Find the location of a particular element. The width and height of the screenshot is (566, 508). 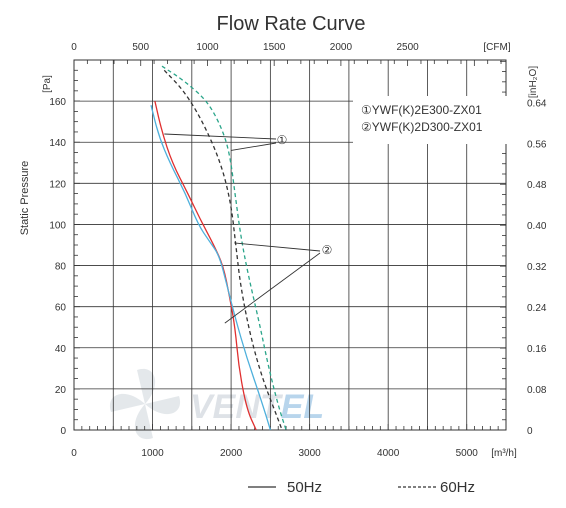

x-unit-bottom: [m³/h] is located at coordinates (504, 453).